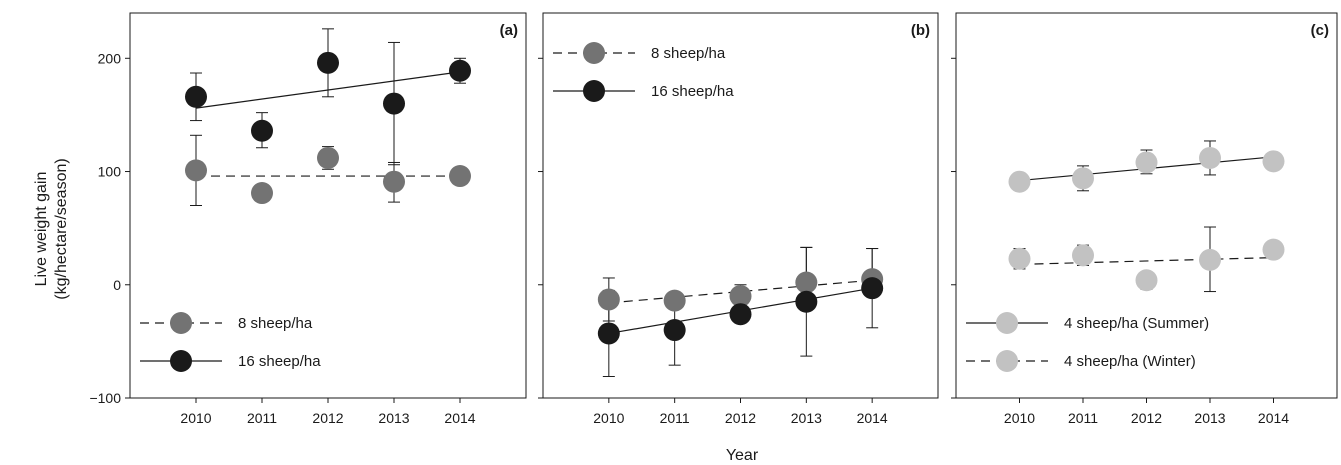  Describe the element at coordinates (41, 229) in the screenshot. I see `y-axis-title-line1: Live weight gain` at that location.